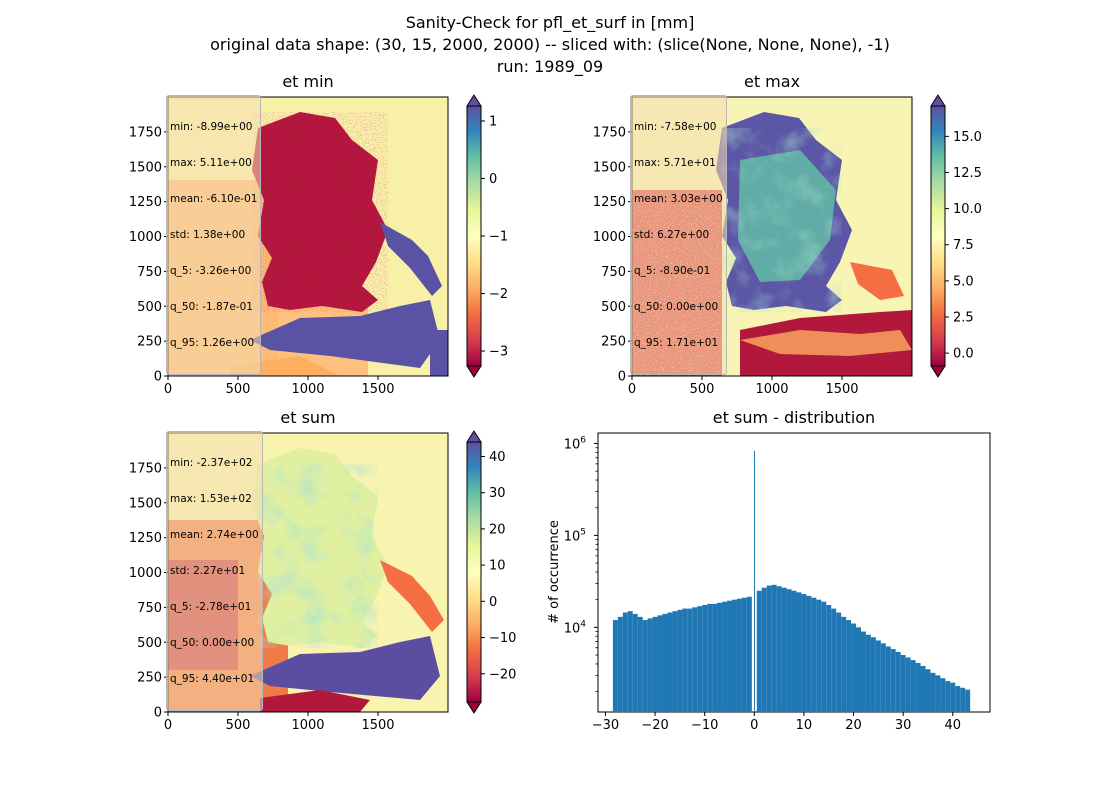 Image resolution: width=1100 pixels, height=800 pixels. I want to click on stats-line: min: -8.99e+00, so click(211, 127).